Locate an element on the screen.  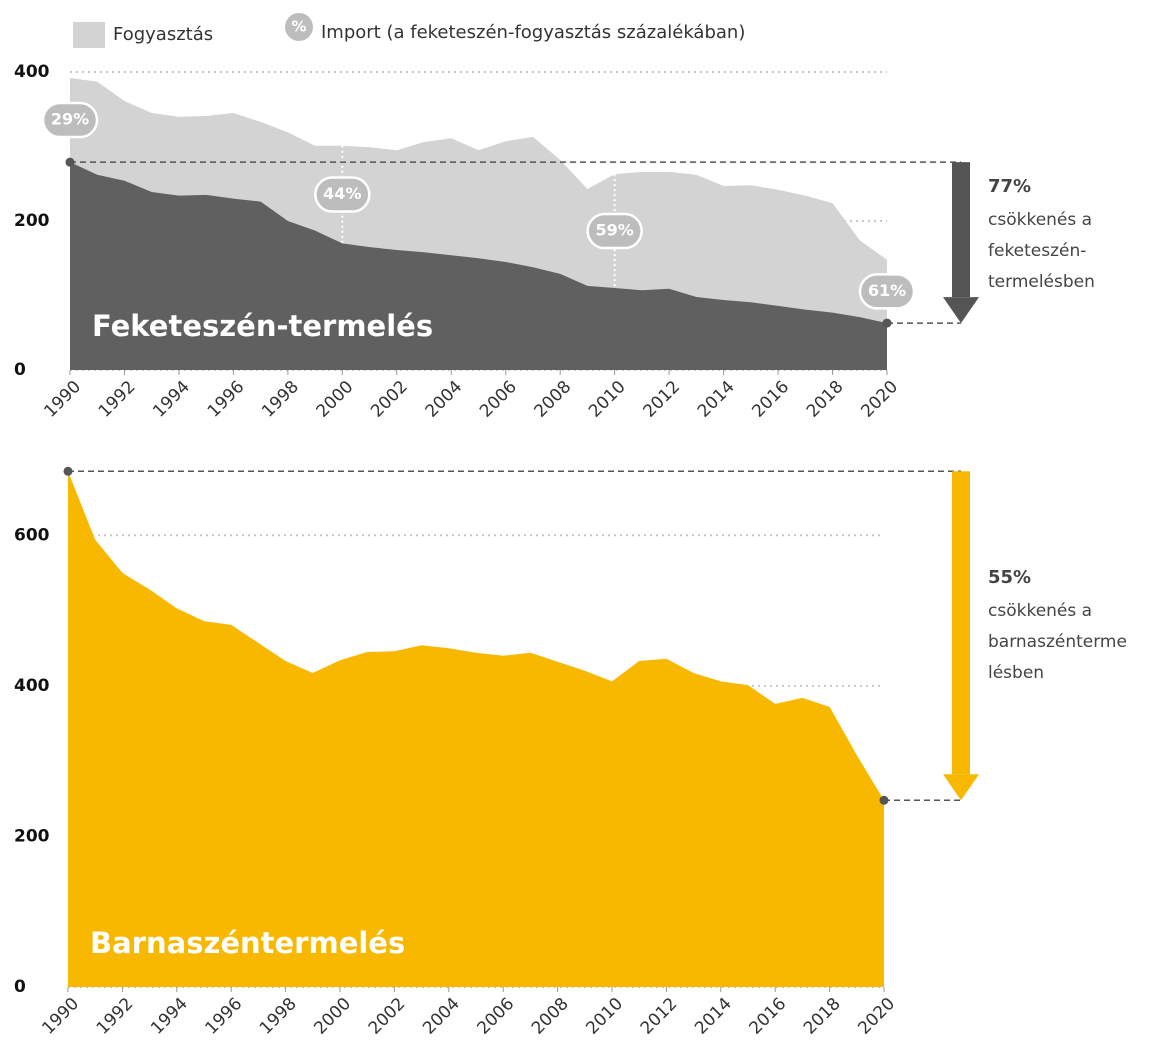
legend-swatch is located at coordinates (89, 35).